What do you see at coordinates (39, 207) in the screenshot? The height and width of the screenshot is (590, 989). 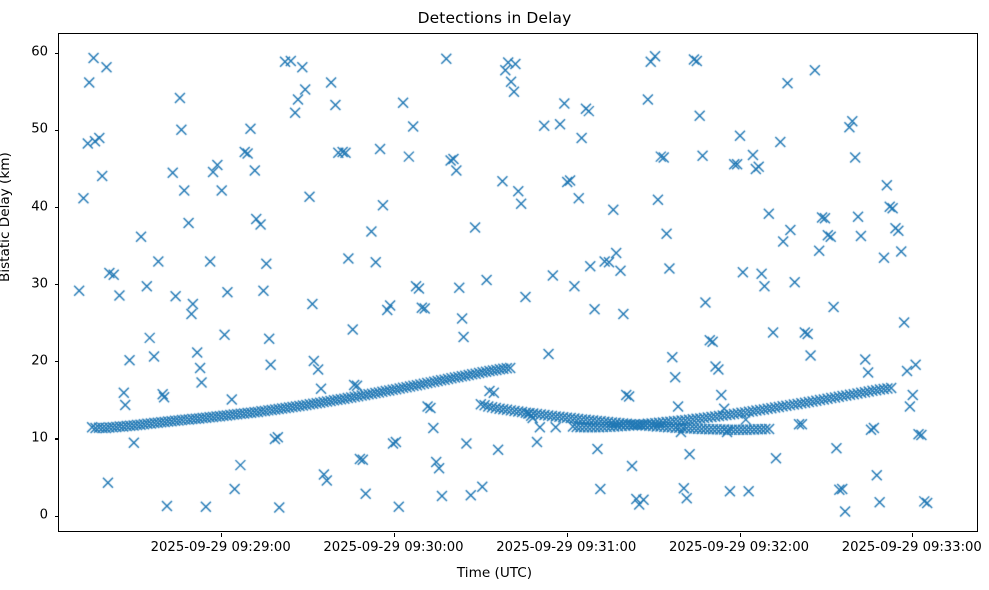 I see `y-tick-label: 40` at bounding box center [39, 207].